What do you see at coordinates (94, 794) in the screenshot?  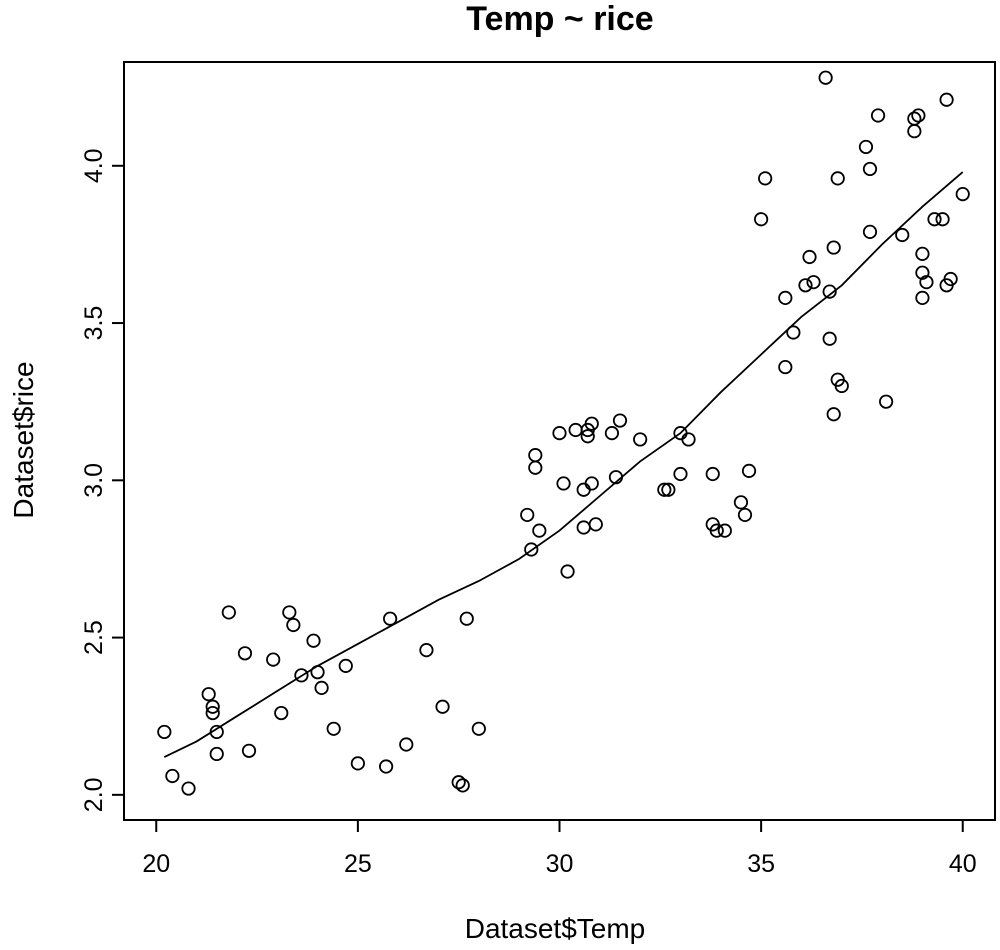 I see `y-tick-label: 2.0` at bounding box center [94, 794].